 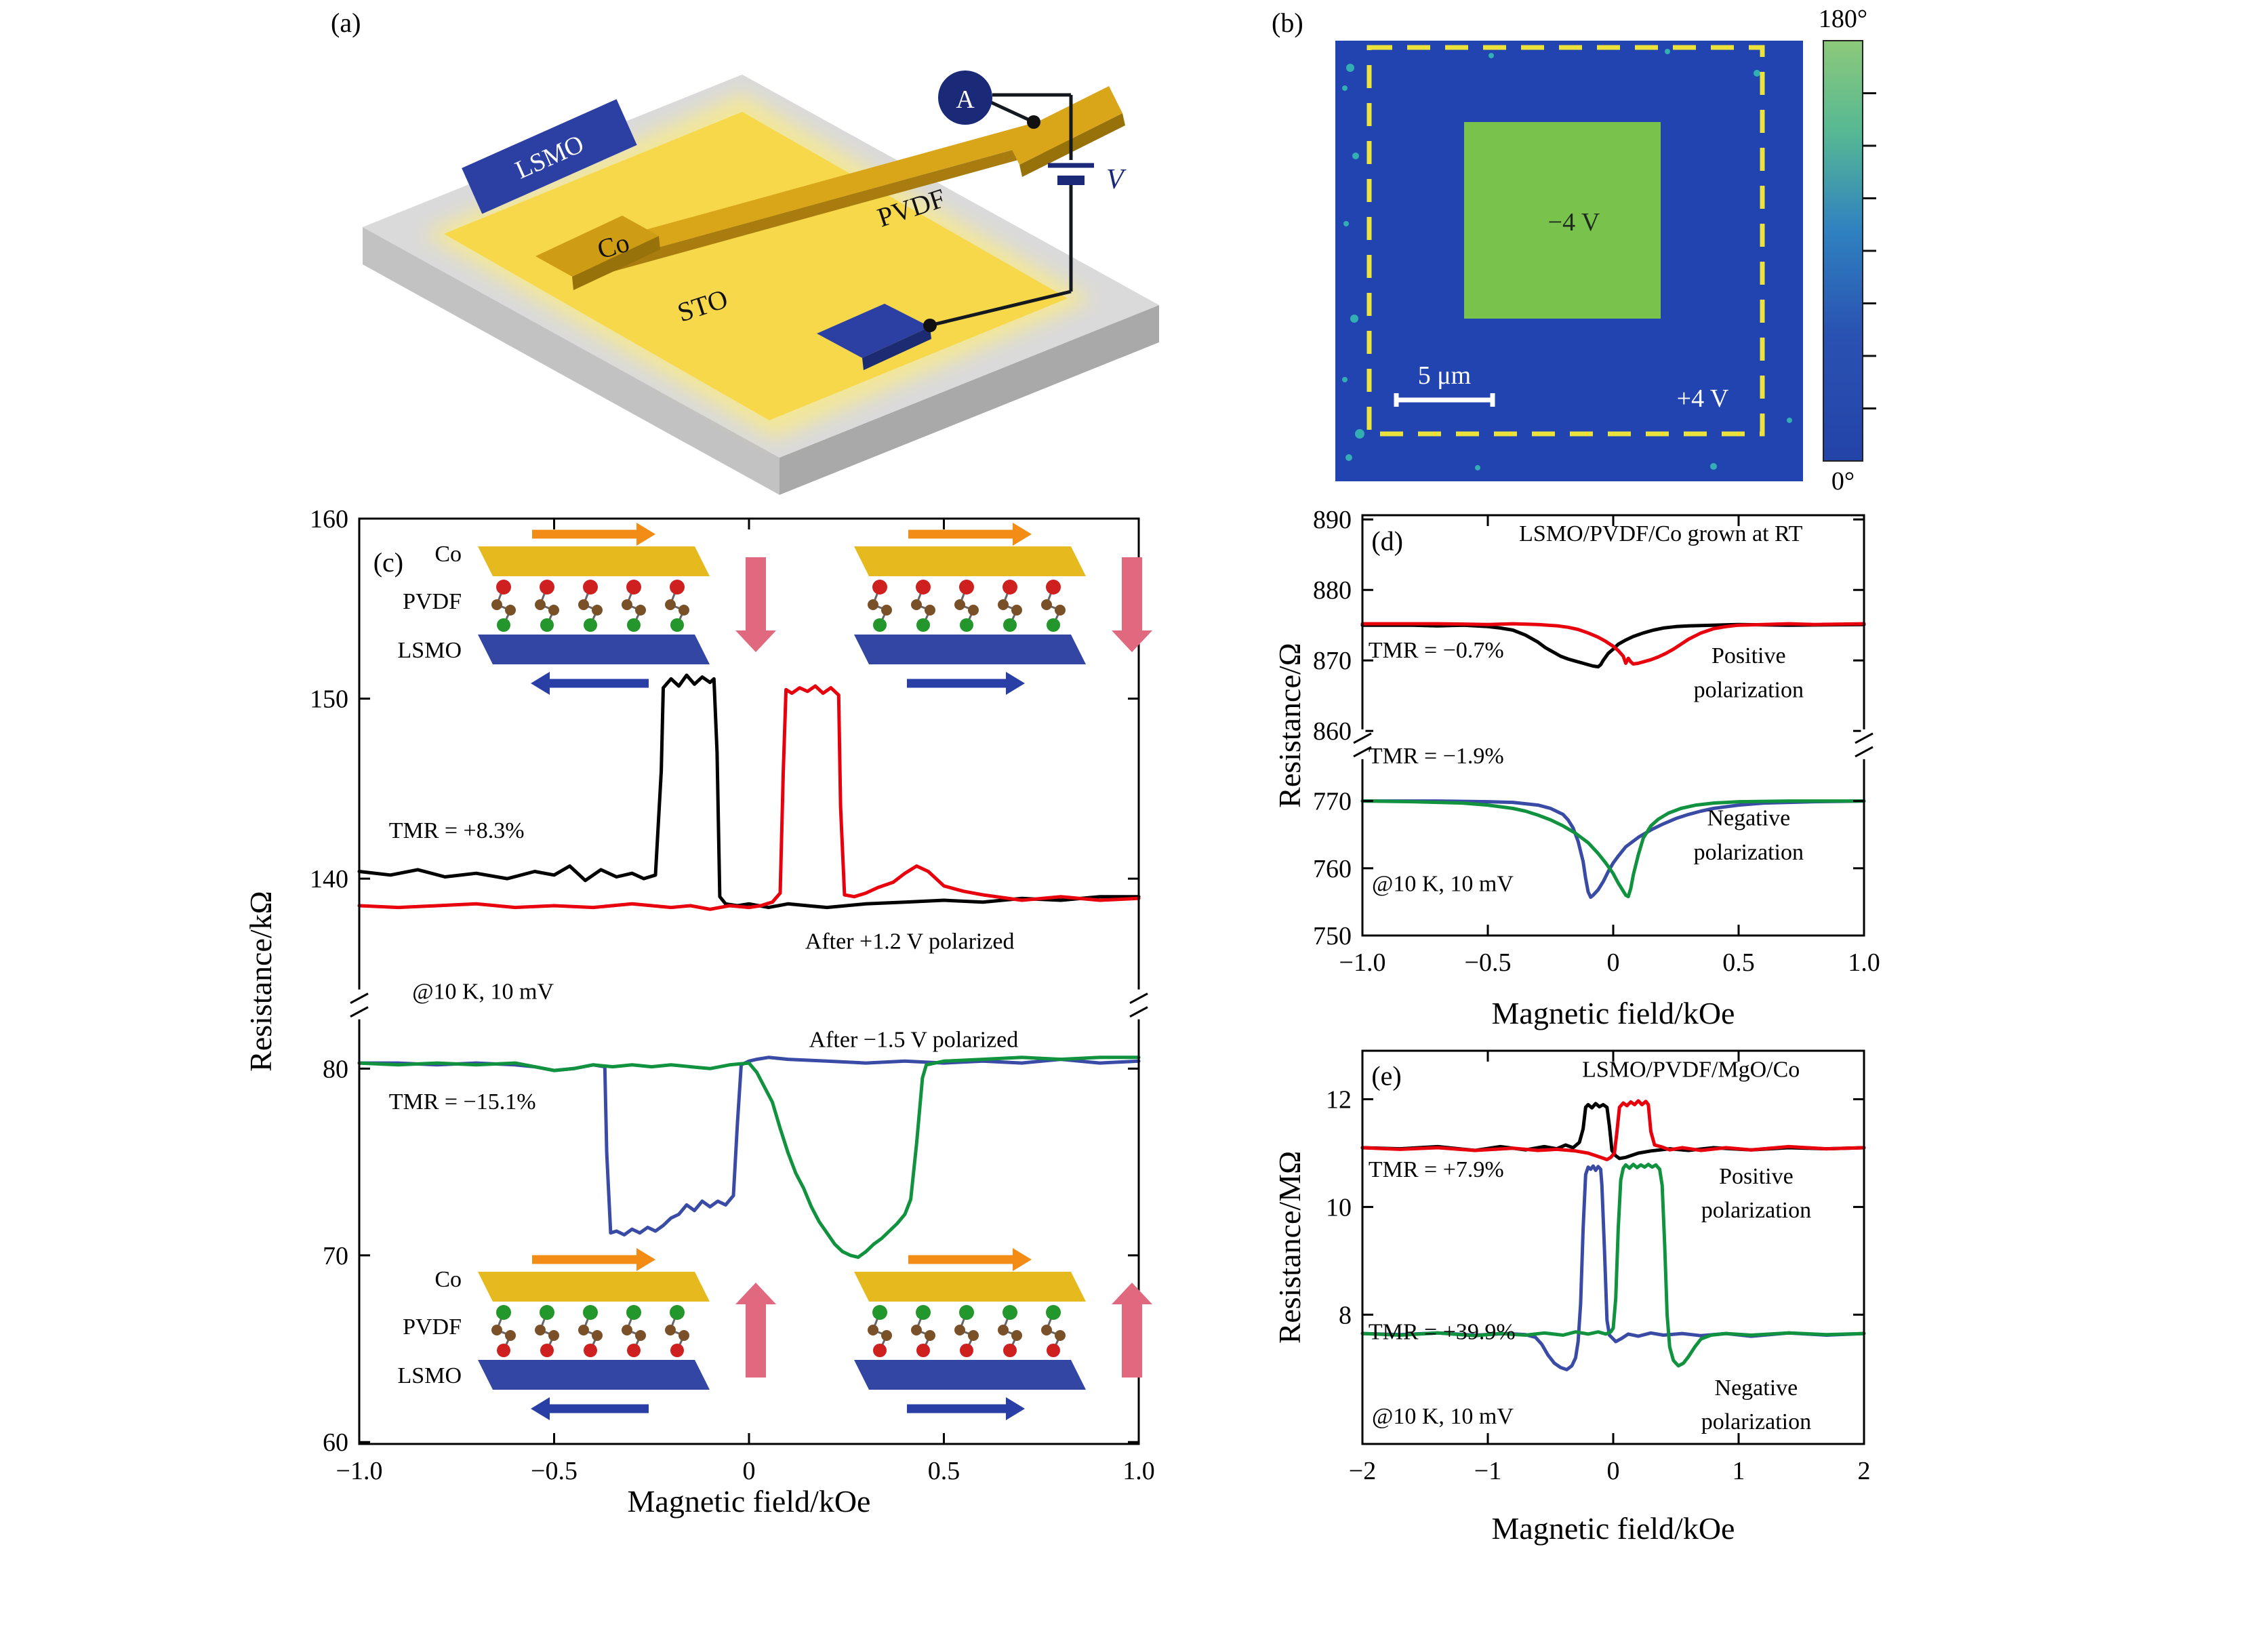 I want to click on colorbar-ticks, so click(x=1869, y=250).